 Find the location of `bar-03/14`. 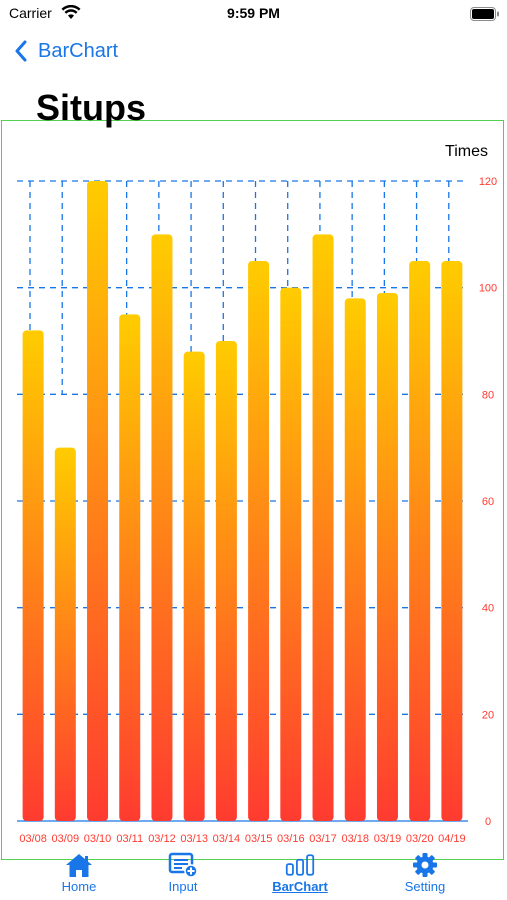

bar-03/14 is located at coordinates (226, 581).